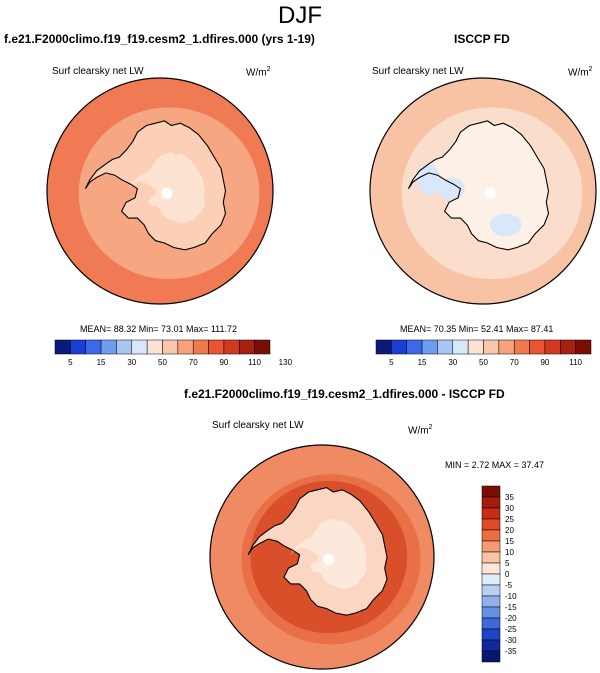 The height and width of the screenshot is (673, 600). I want to click on panel3-variable-label: Surf clearsky net LW, so click(258, 425).